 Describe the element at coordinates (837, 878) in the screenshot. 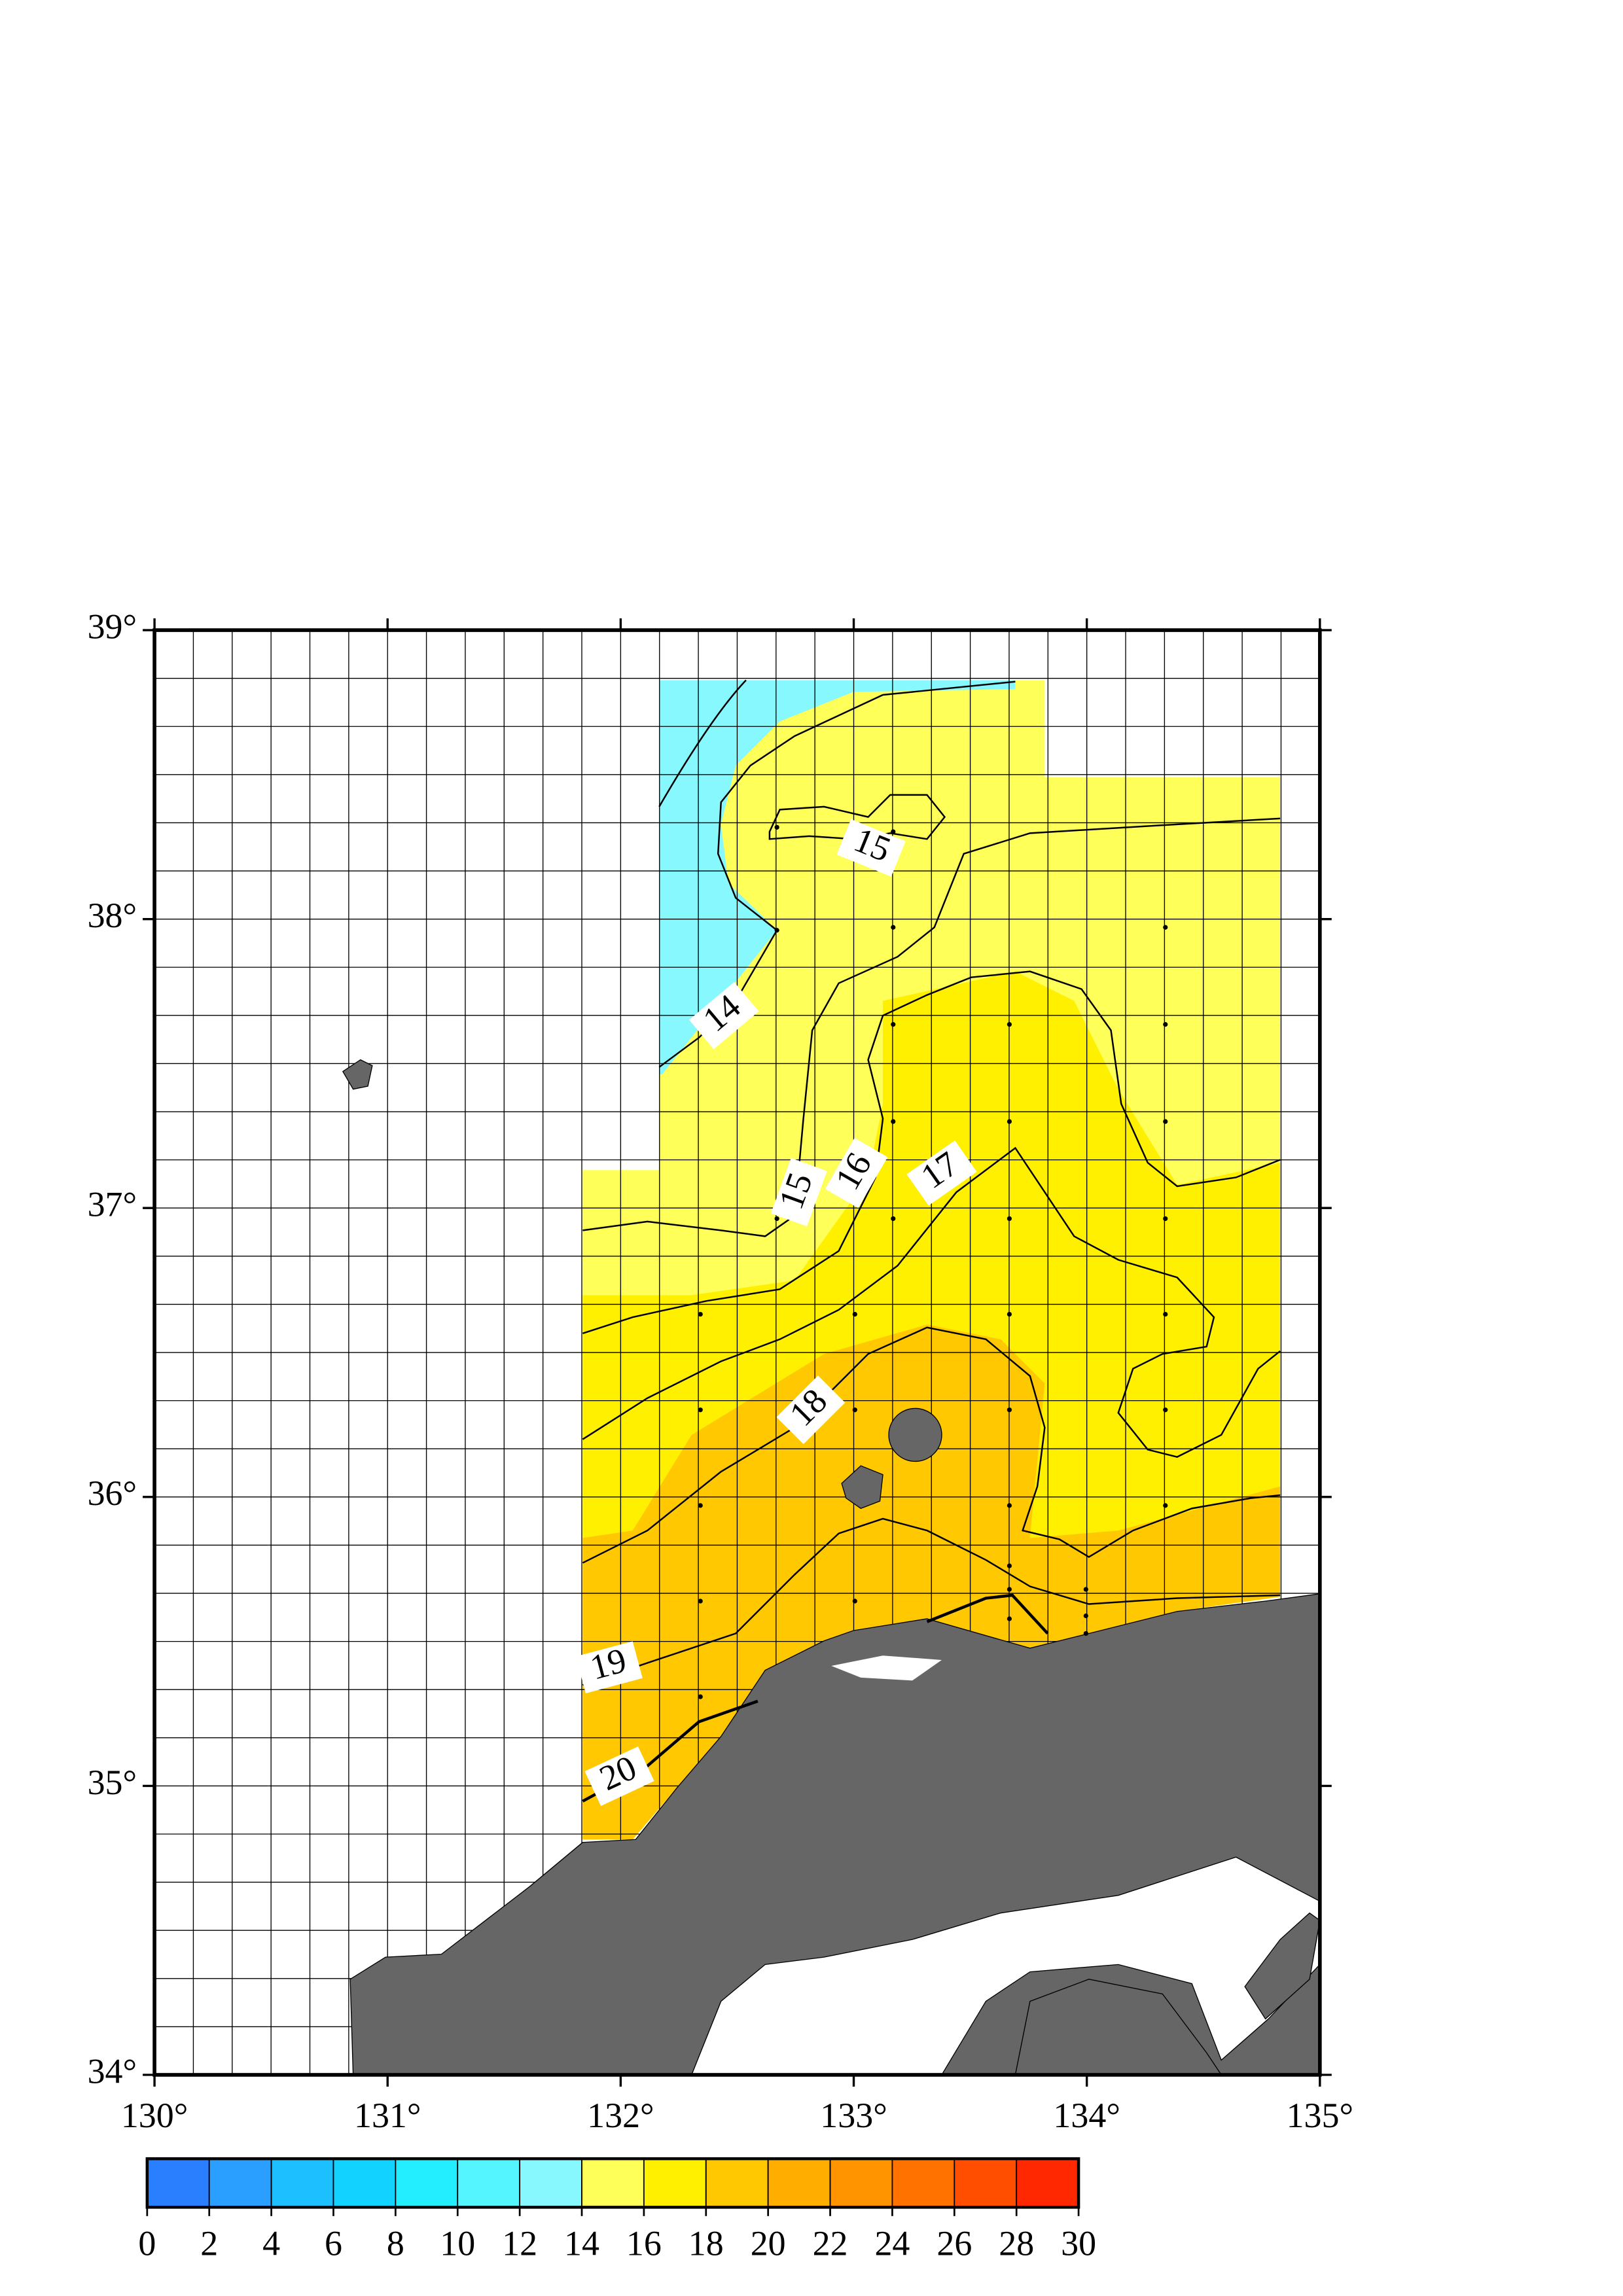

I see `temperature-region` at that location.